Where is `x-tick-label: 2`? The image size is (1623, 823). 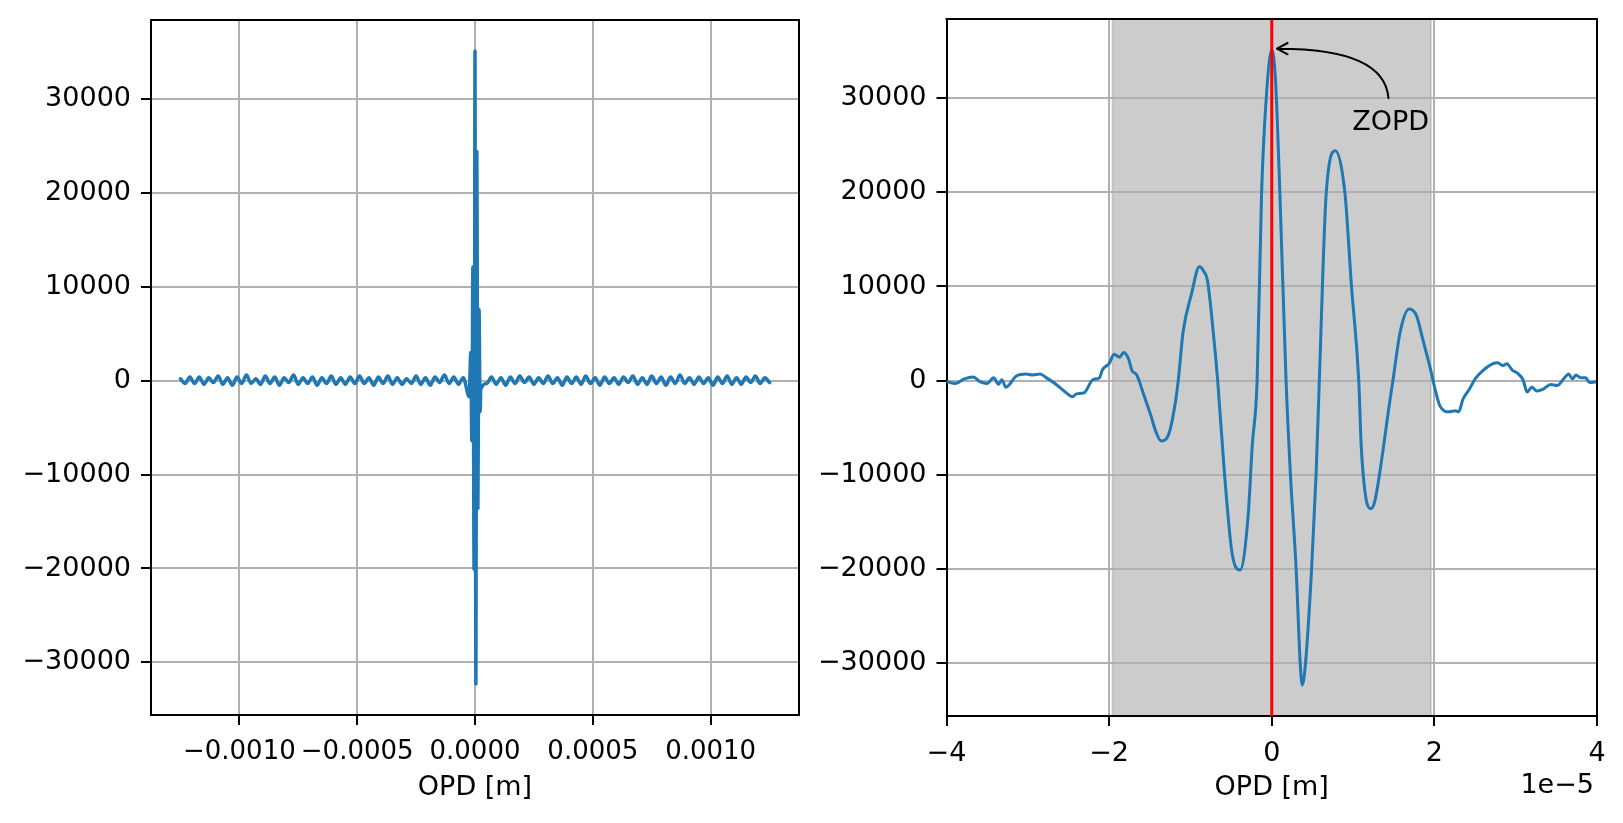
x-tick-label: 2 is located at coordinates (1434, 752).